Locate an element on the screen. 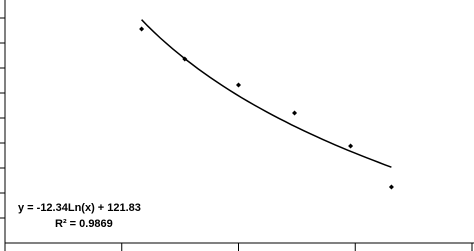  r-squared: R² = 0.9869 is located at coordinates (84, 224).